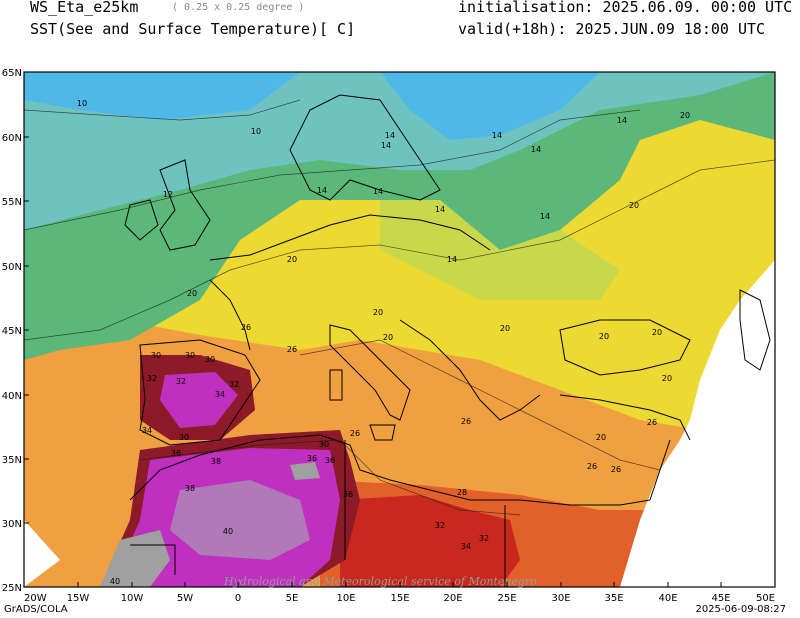 Image resolution: width=800 pixels, height=618 pixels. Describe the element at coordinates (230, 315) in the screenshot. I see `coast-france-bay` at that location.